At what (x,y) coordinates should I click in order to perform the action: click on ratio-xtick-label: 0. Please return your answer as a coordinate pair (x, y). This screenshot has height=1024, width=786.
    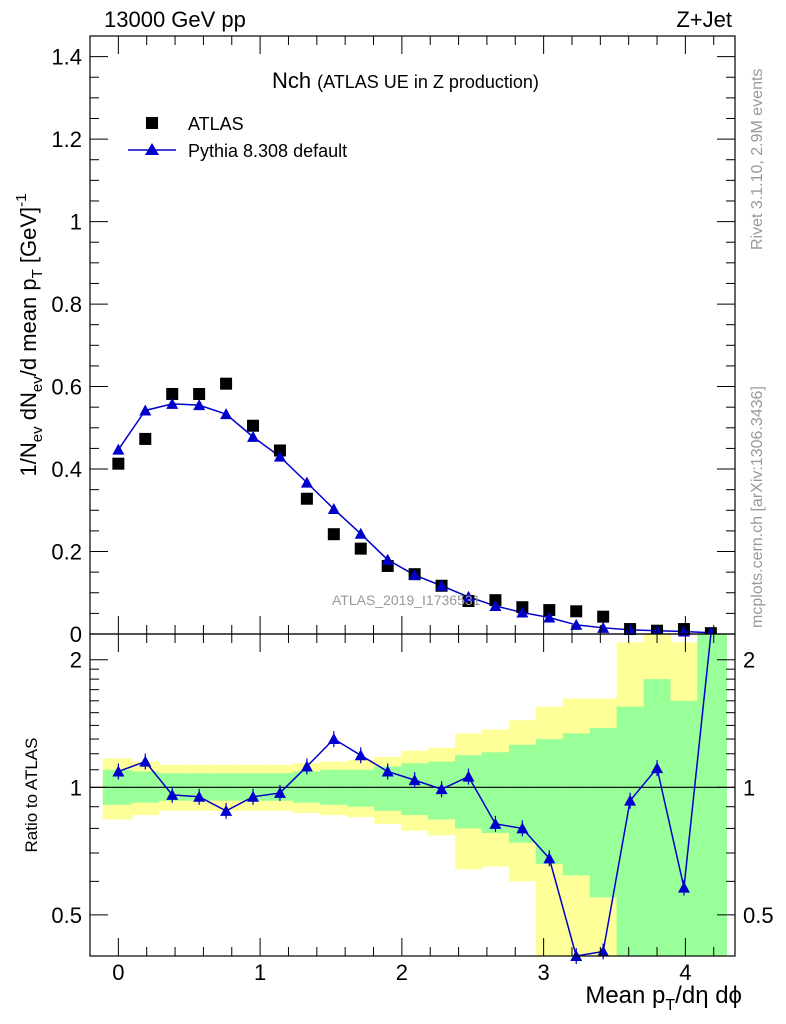
    Looking at the image, I should click on (118, 972).